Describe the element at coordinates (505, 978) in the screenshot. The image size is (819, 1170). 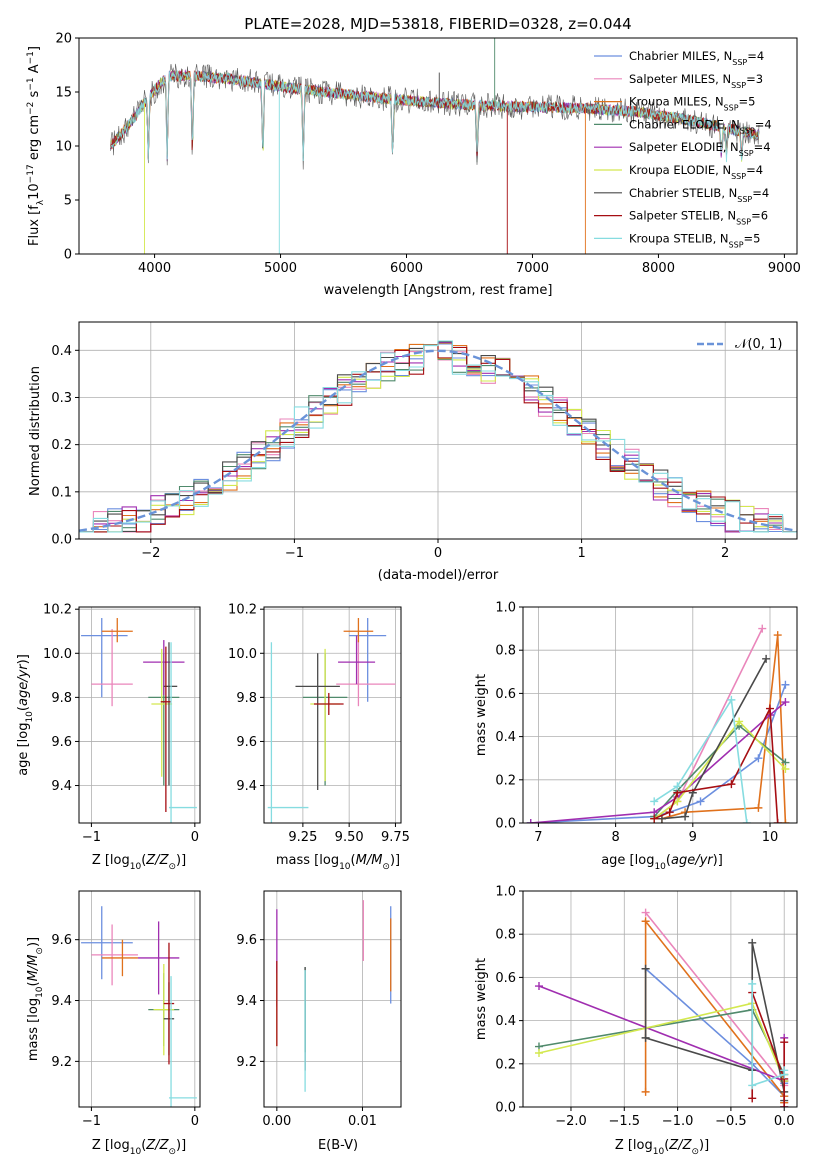
I see `y-tick-label: 0.6` at that location.